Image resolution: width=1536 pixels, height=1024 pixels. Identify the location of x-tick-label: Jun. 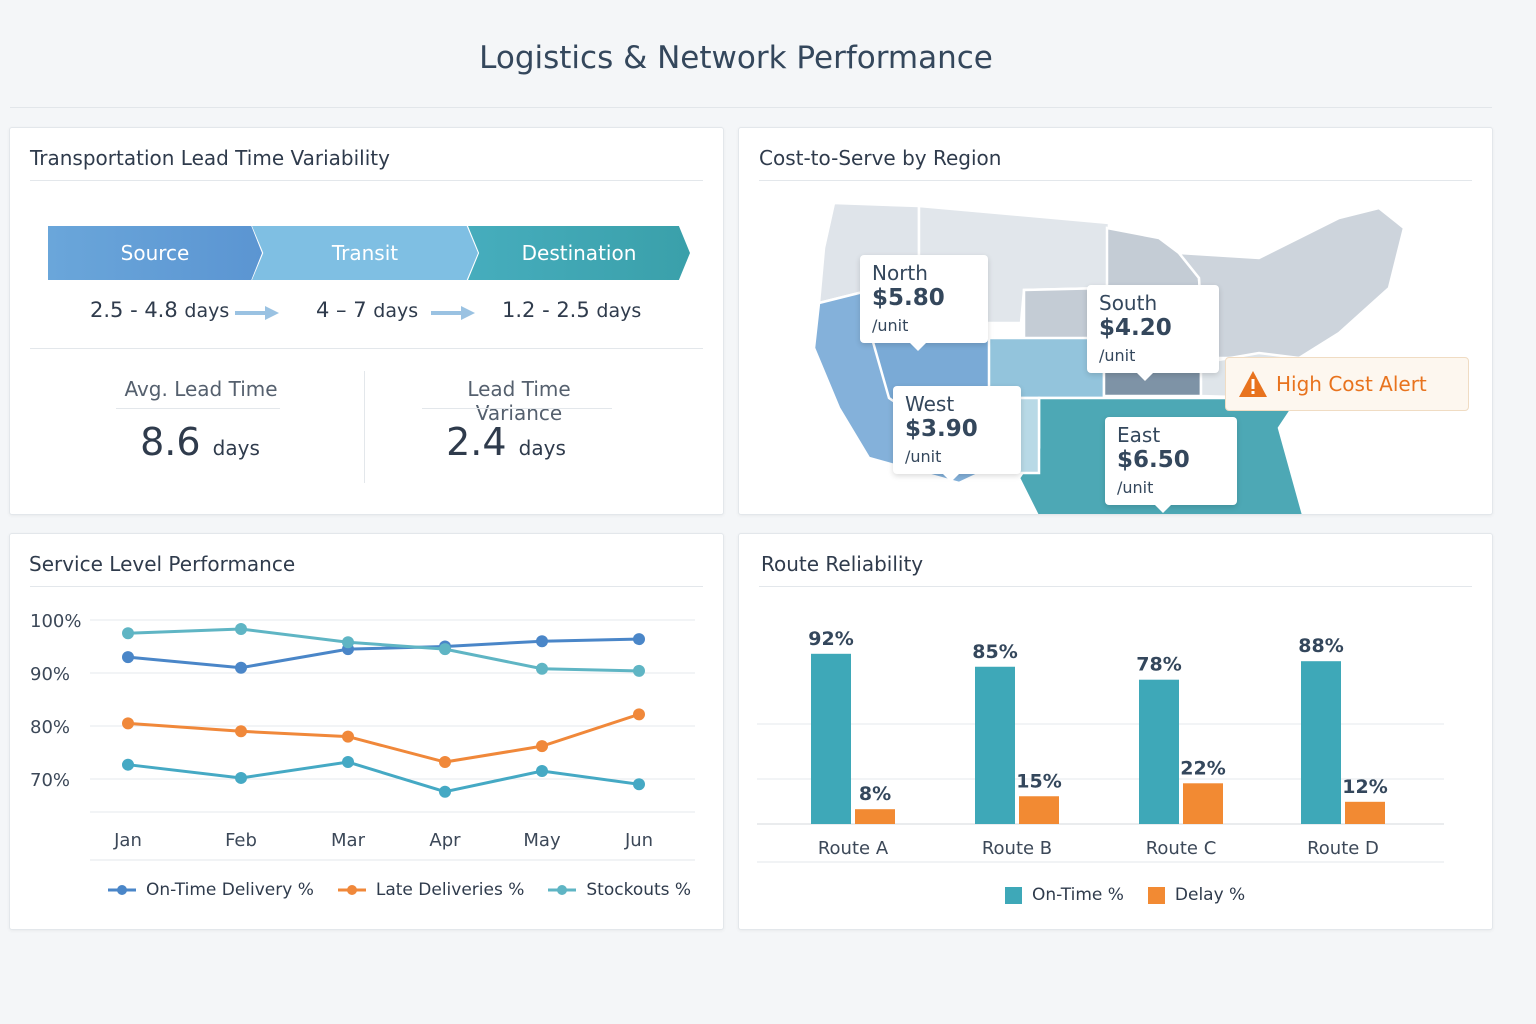
(638, 840).